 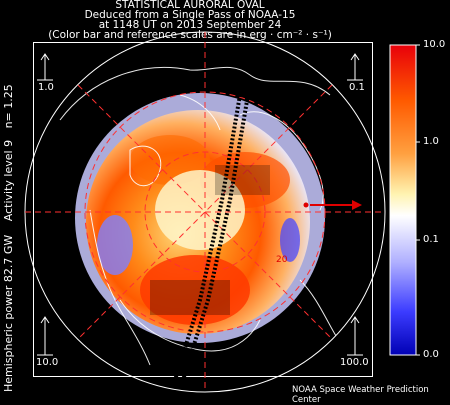 I want to click on color-bar-ticks, so click(x=418, y=200).